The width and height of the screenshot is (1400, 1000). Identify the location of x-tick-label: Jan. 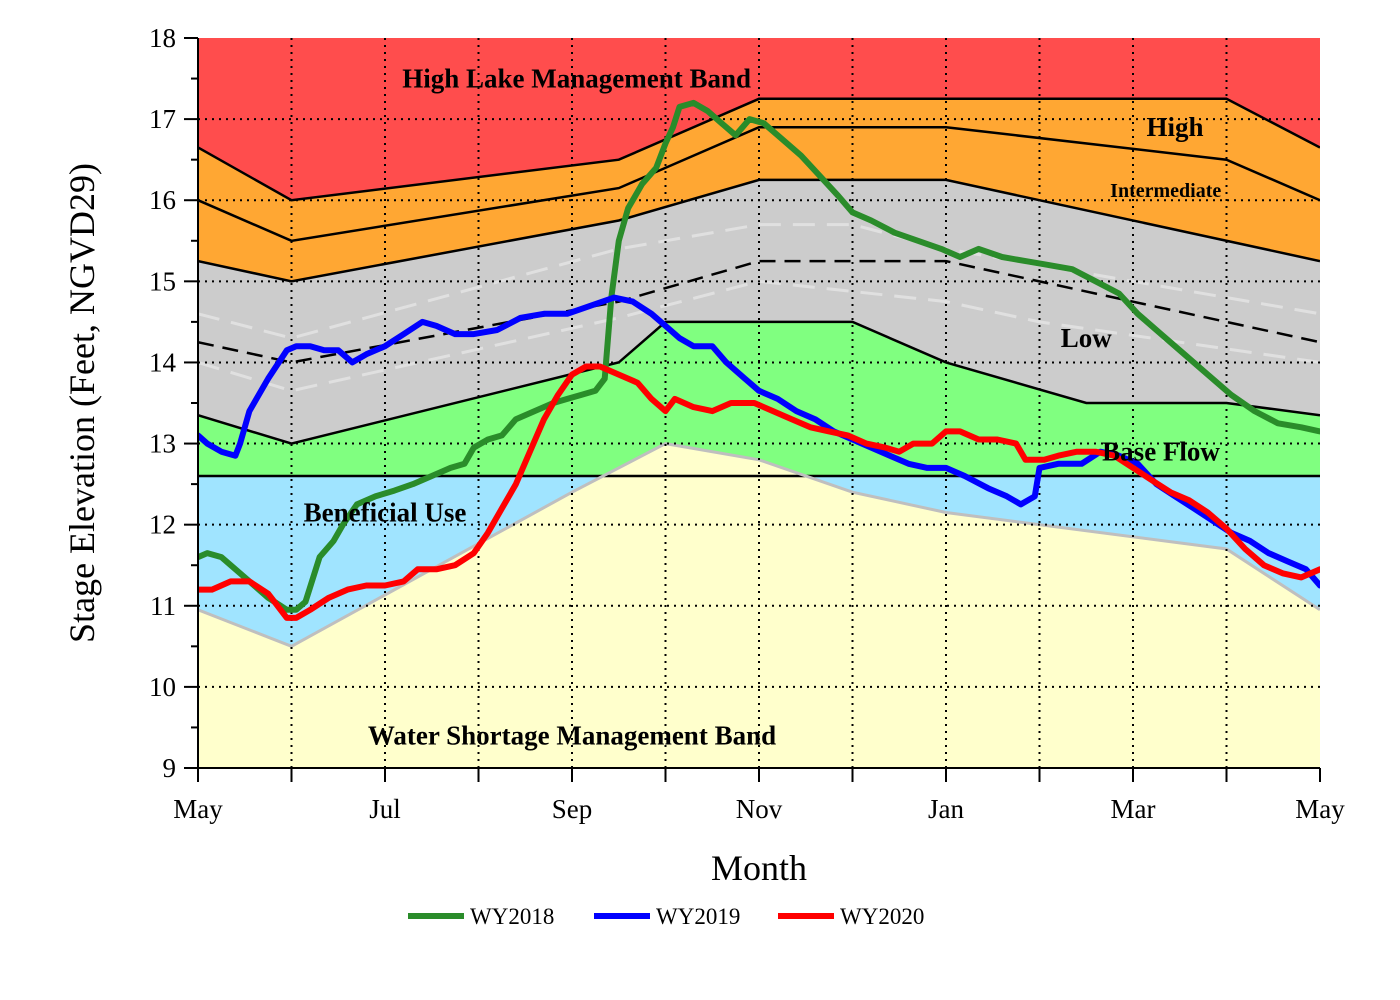
(946, 809).